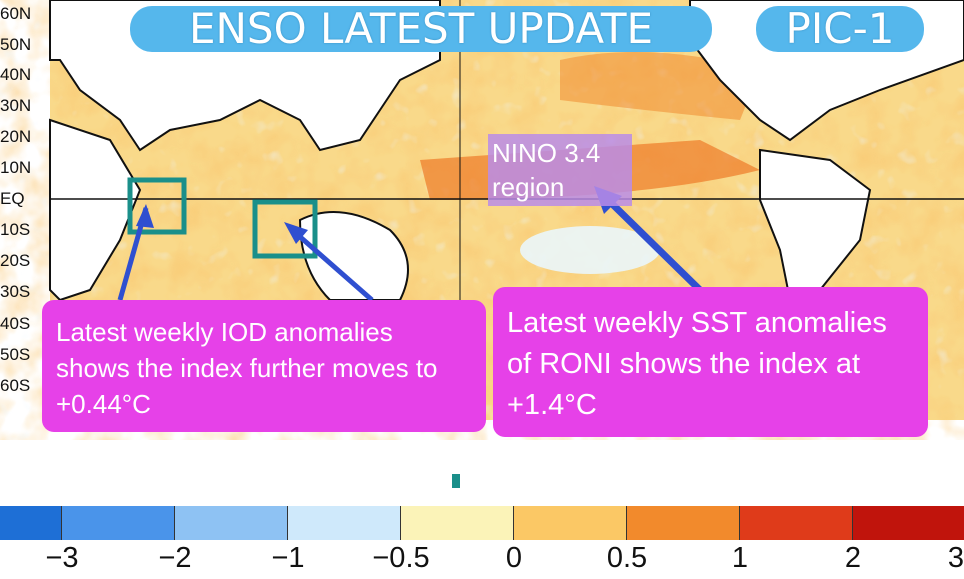  I want to click on lat-label-30n: 30N, so click(16, 105).